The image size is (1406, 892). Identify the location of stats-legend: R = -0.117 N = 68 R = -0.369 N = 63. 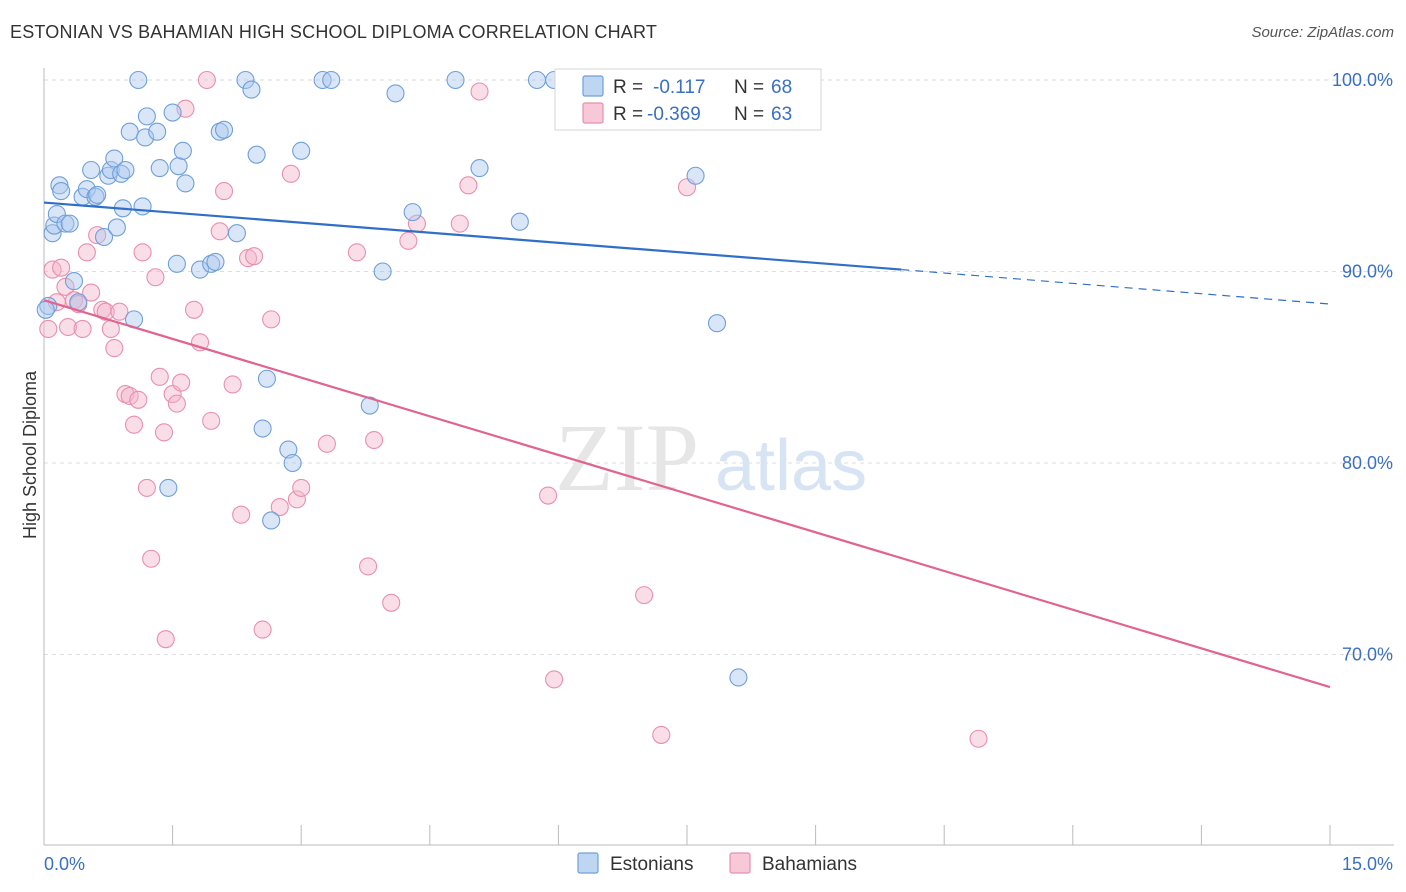
(688, 99).